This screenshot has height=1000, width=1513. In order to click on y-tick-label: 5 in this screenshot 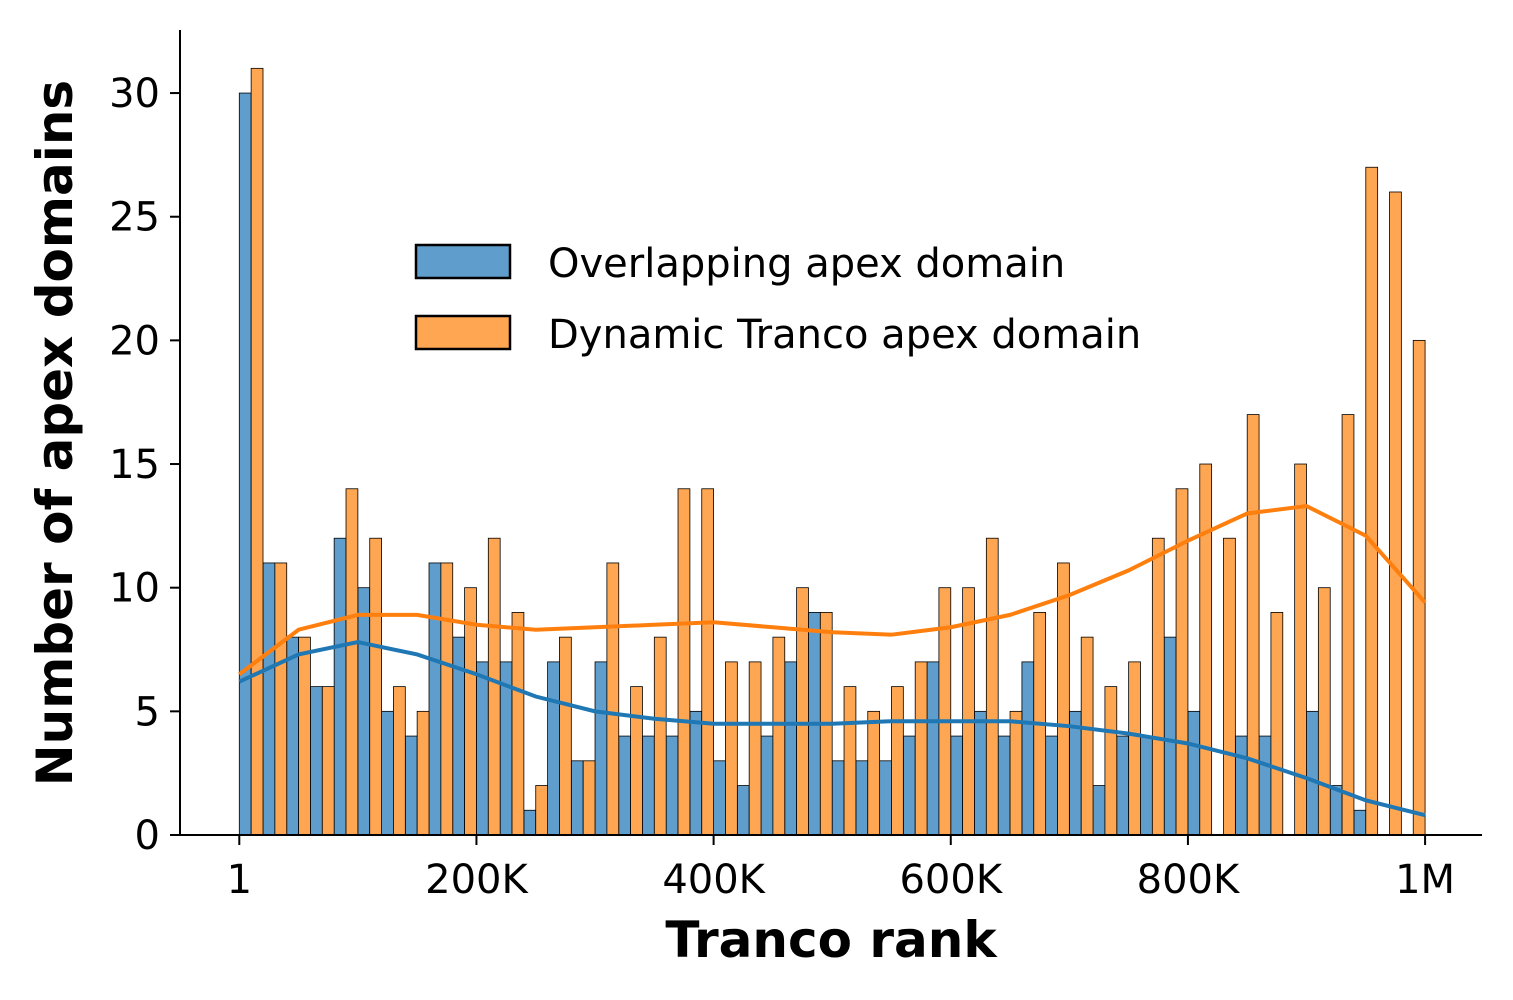, I will do `click(147, 712)`.